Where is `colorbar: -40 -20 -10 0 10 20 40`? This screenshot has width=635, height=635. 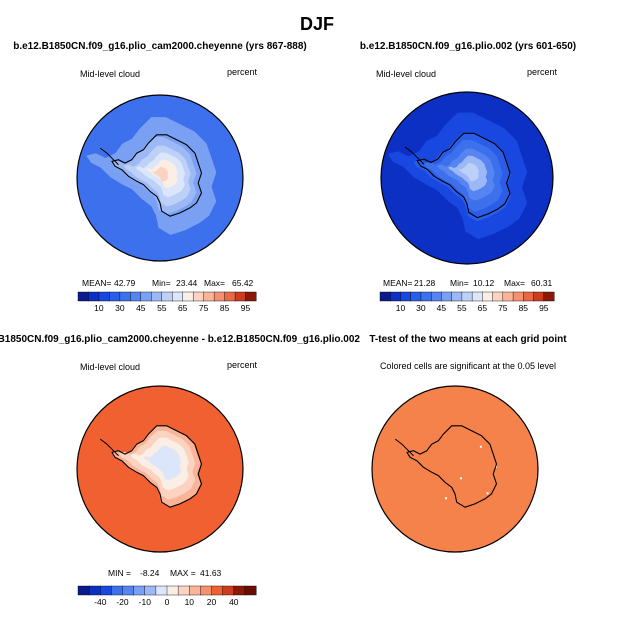 colorbar: -40 -20 -10 0 10 20 40 is located at coordinates (167, 596).